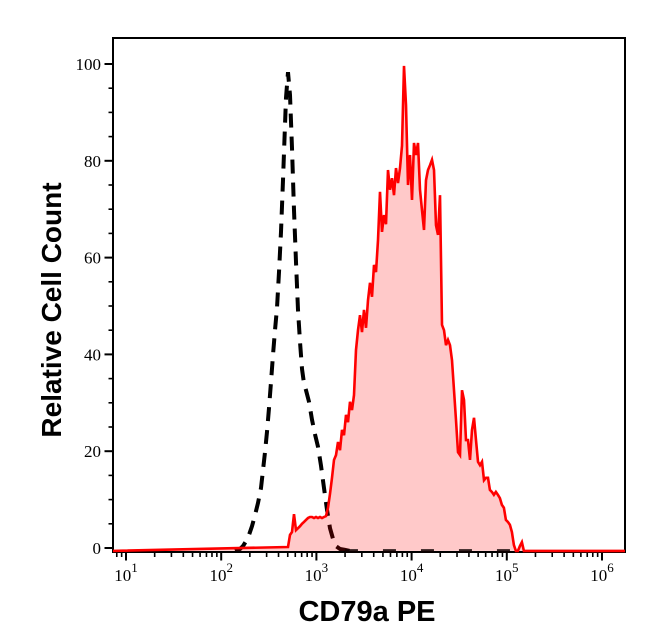 This screenshot has width=646, height=641. What do you see at coordinates (92, 451) in the screenshot?
I see `y-tick-label: 20` at bounding box center [92, 451].